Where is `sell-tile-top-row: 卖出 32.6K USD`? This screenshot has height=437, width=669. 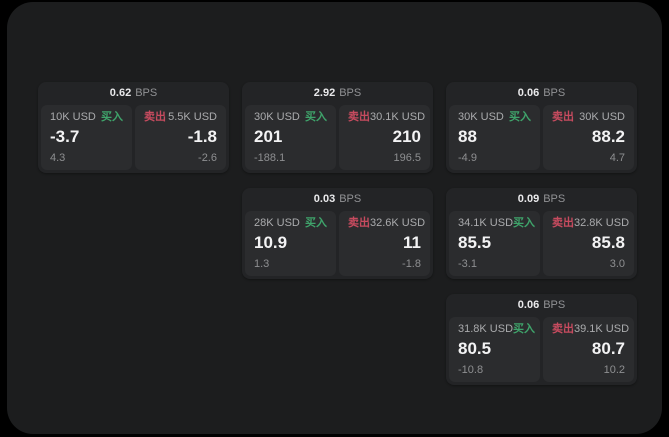
sell-tile-top-row: 卖出 32.6K USD is located at coordinates (386, 223).